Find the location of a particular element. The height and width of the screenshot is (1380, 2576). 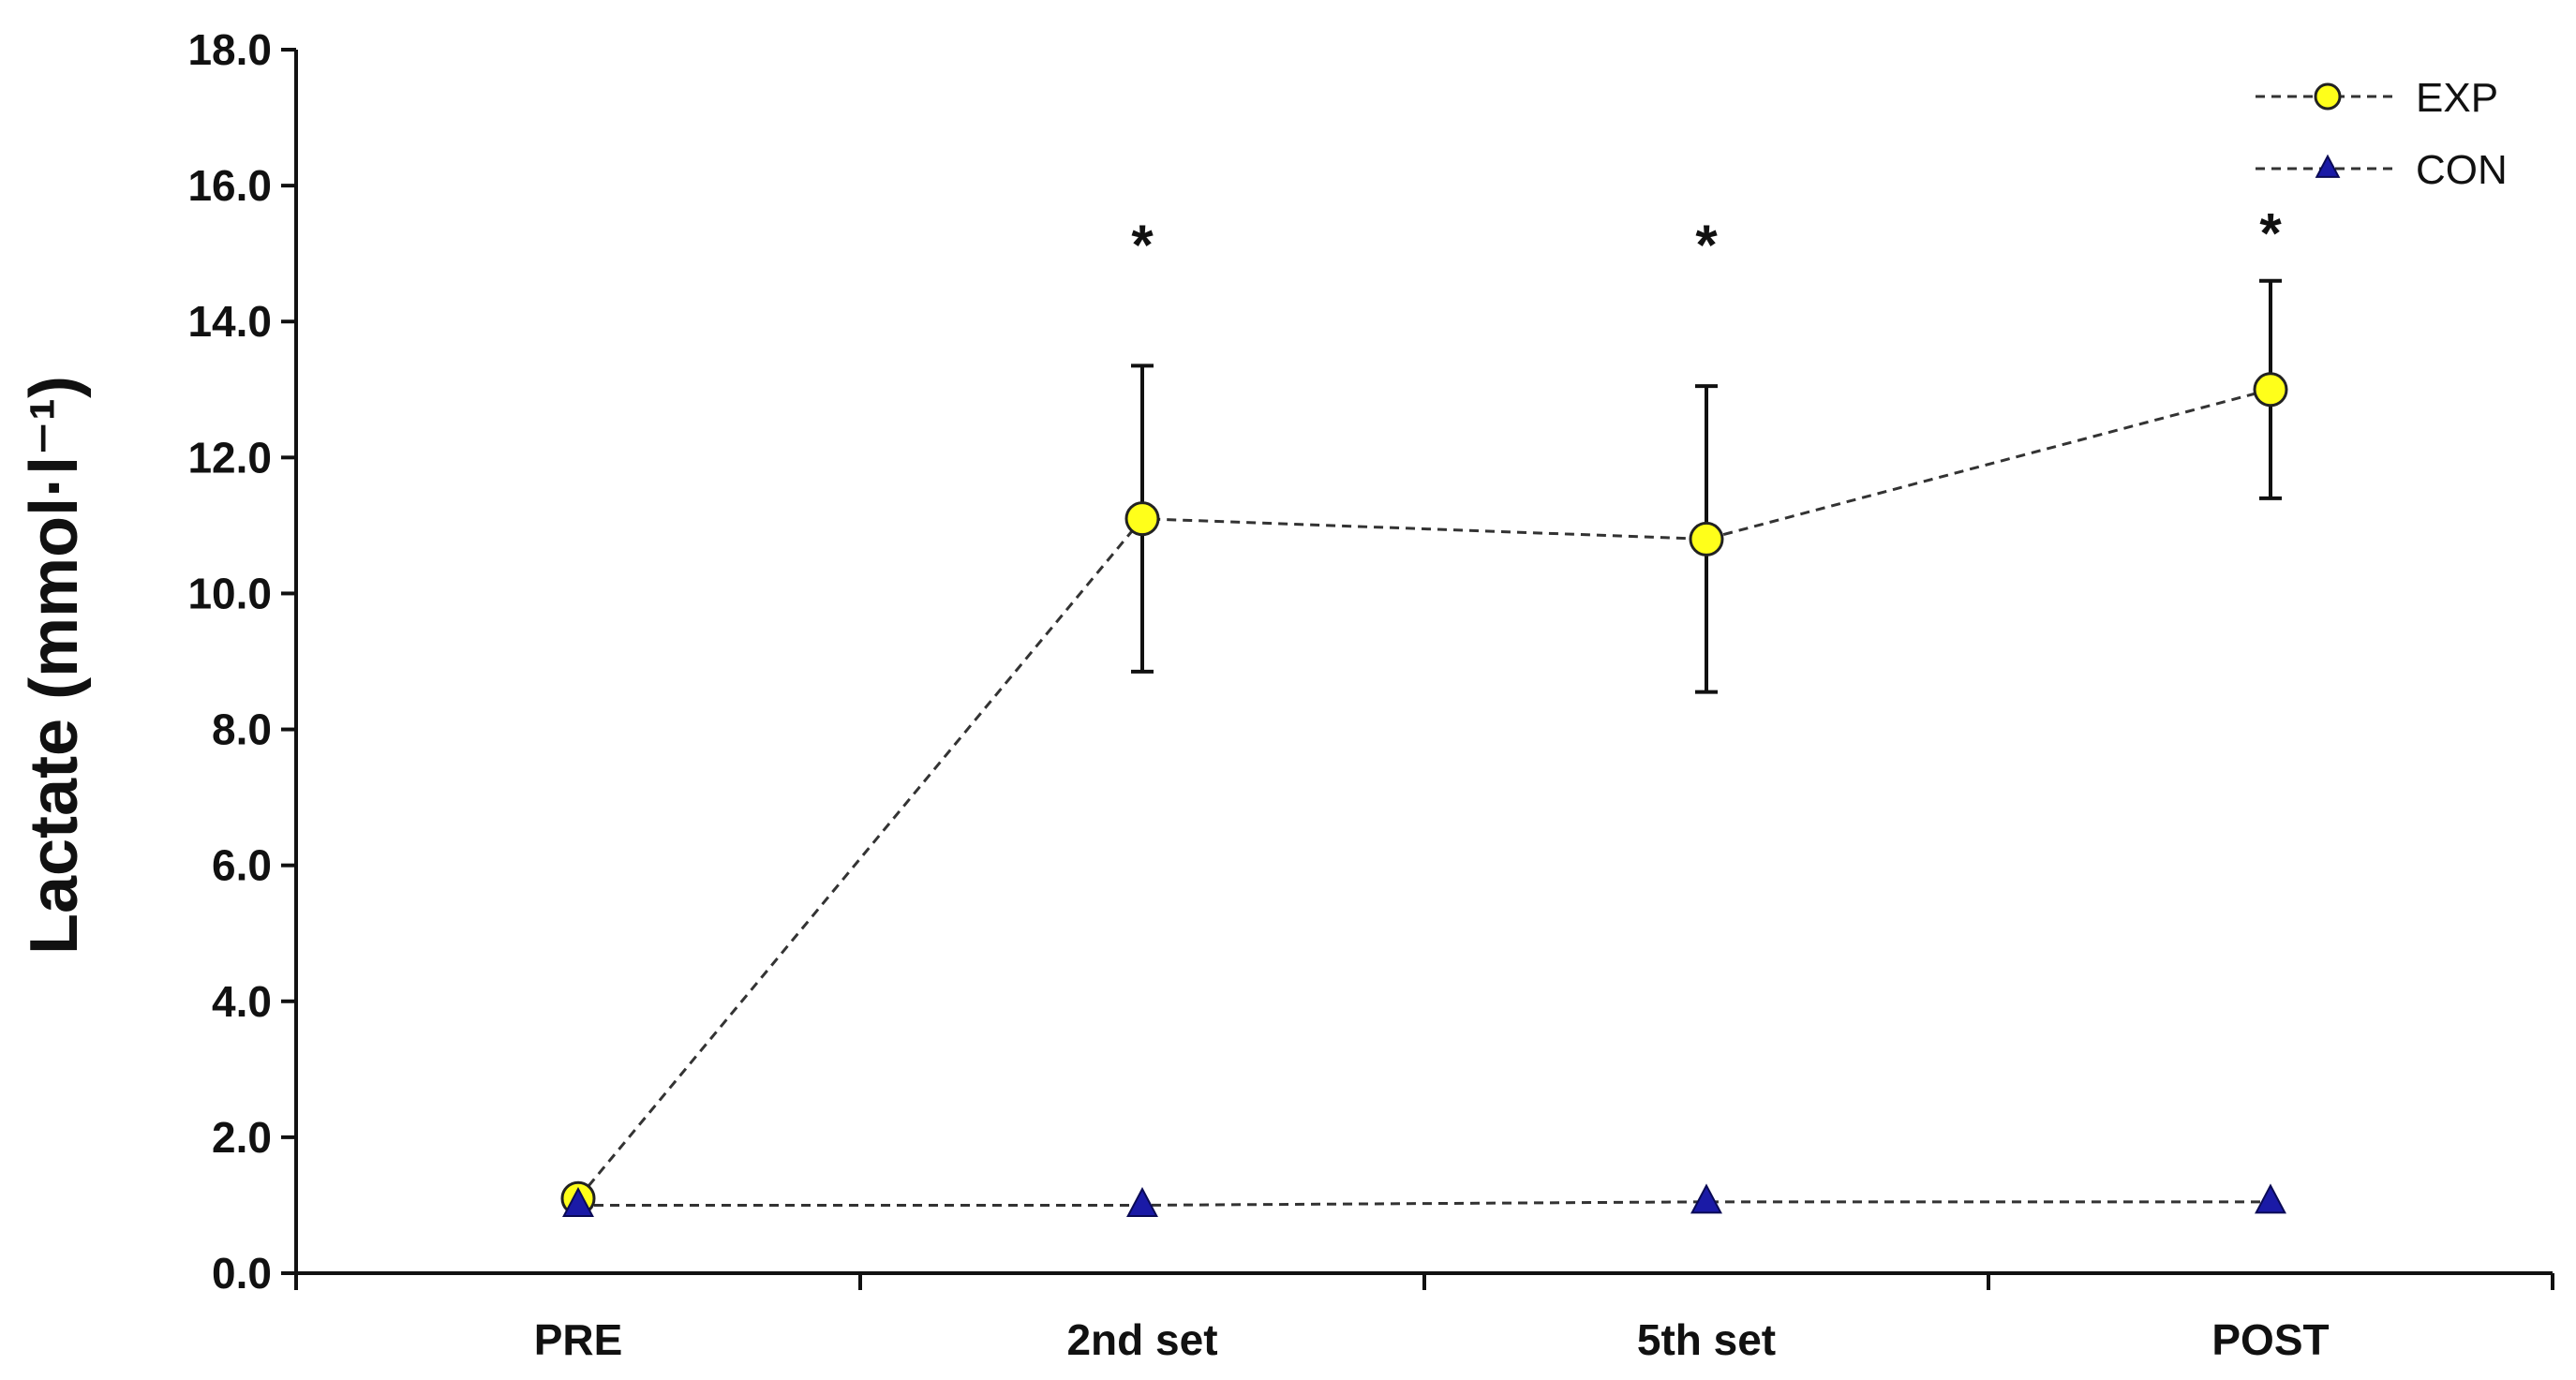

legend-label-exp: EXP is located at coordinates (2457, 98).